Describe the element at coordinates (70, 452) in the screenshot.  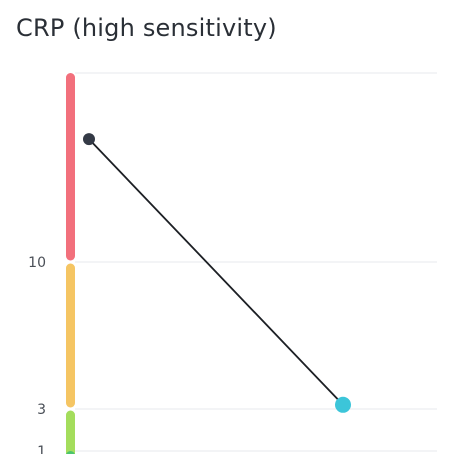
I see `range-segment-below` at that location.